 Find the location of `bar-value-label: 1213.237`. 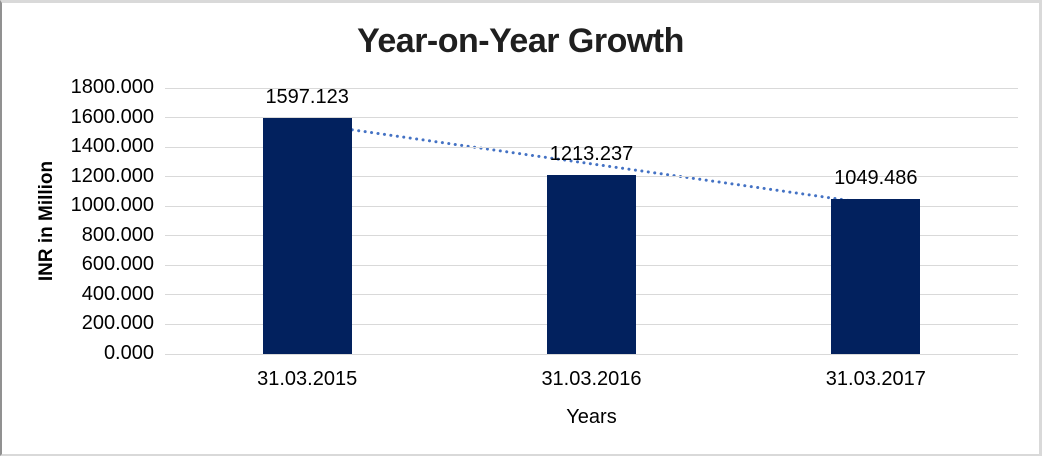

bar-value-label: 1213.237 is located at coordinates (591, 153).